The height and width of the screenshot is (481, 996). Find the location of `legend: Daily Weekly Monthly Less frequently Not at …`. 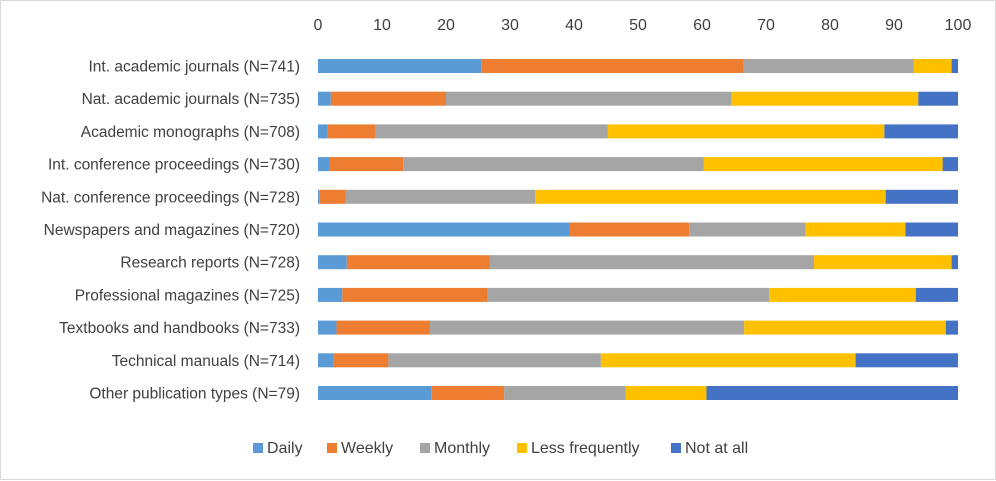

legend: Daily Weekly Monthly Less frequently Not at … is located at coordinates (500, 448).